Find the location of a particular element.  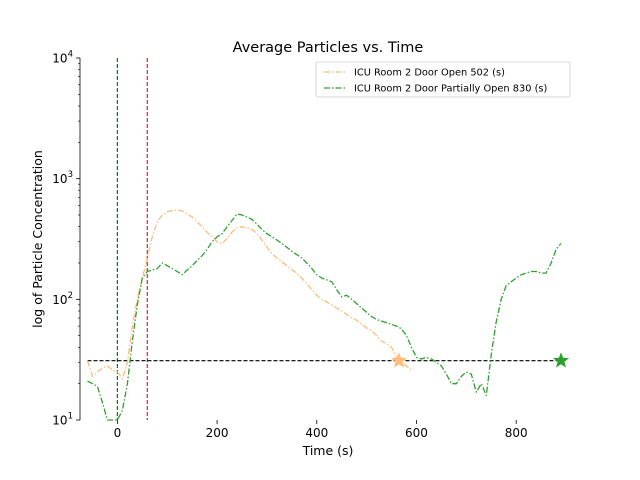

x-axis: 0 200 400 600 800 is located at coordinates (321, 430).